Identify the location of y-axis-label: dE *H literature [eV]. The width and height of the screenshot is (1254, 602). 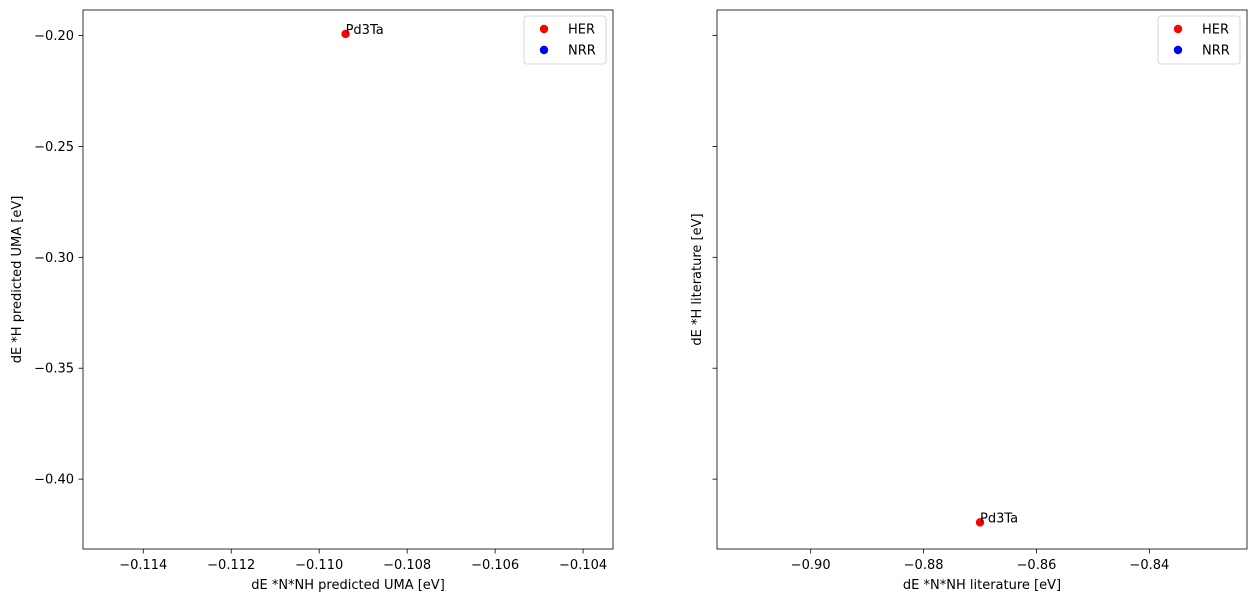
(697, 279).